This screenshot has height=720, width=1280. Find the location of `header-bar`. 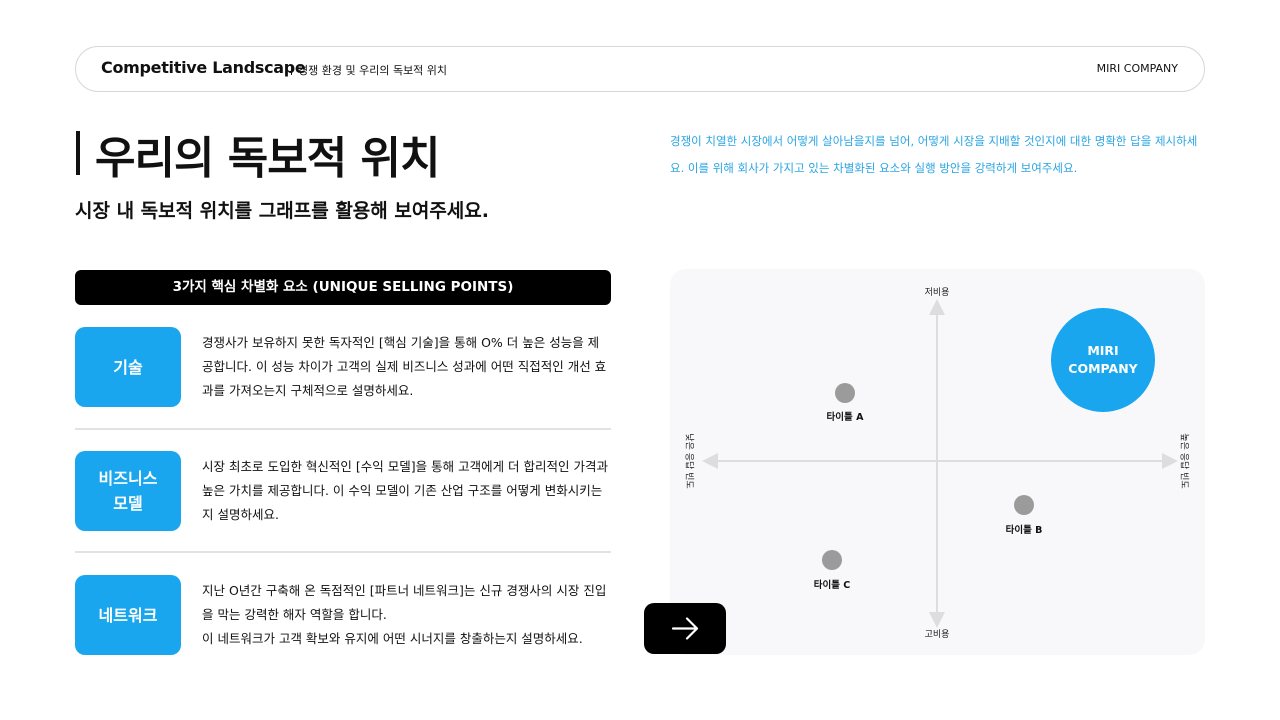

header-bar is located at coordinates (640, 69).